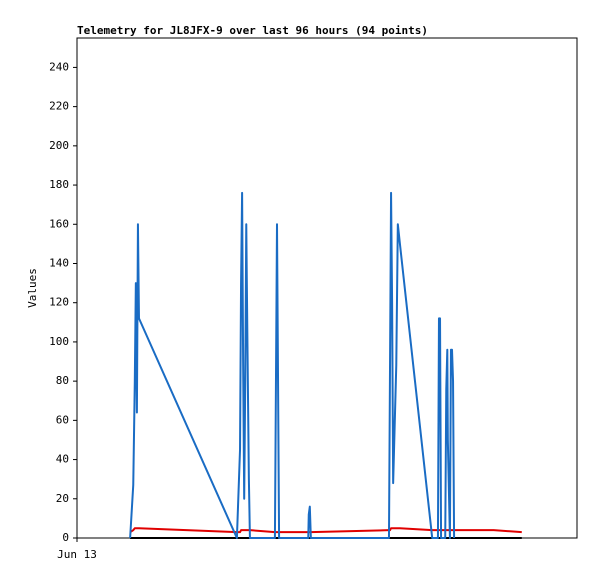 The width and height of the screenshot is (597, 579). What do you see at coordinates (62, 498) in the screenshot?
I see `y-tick-label: 20` at bounding box center [62, 498].